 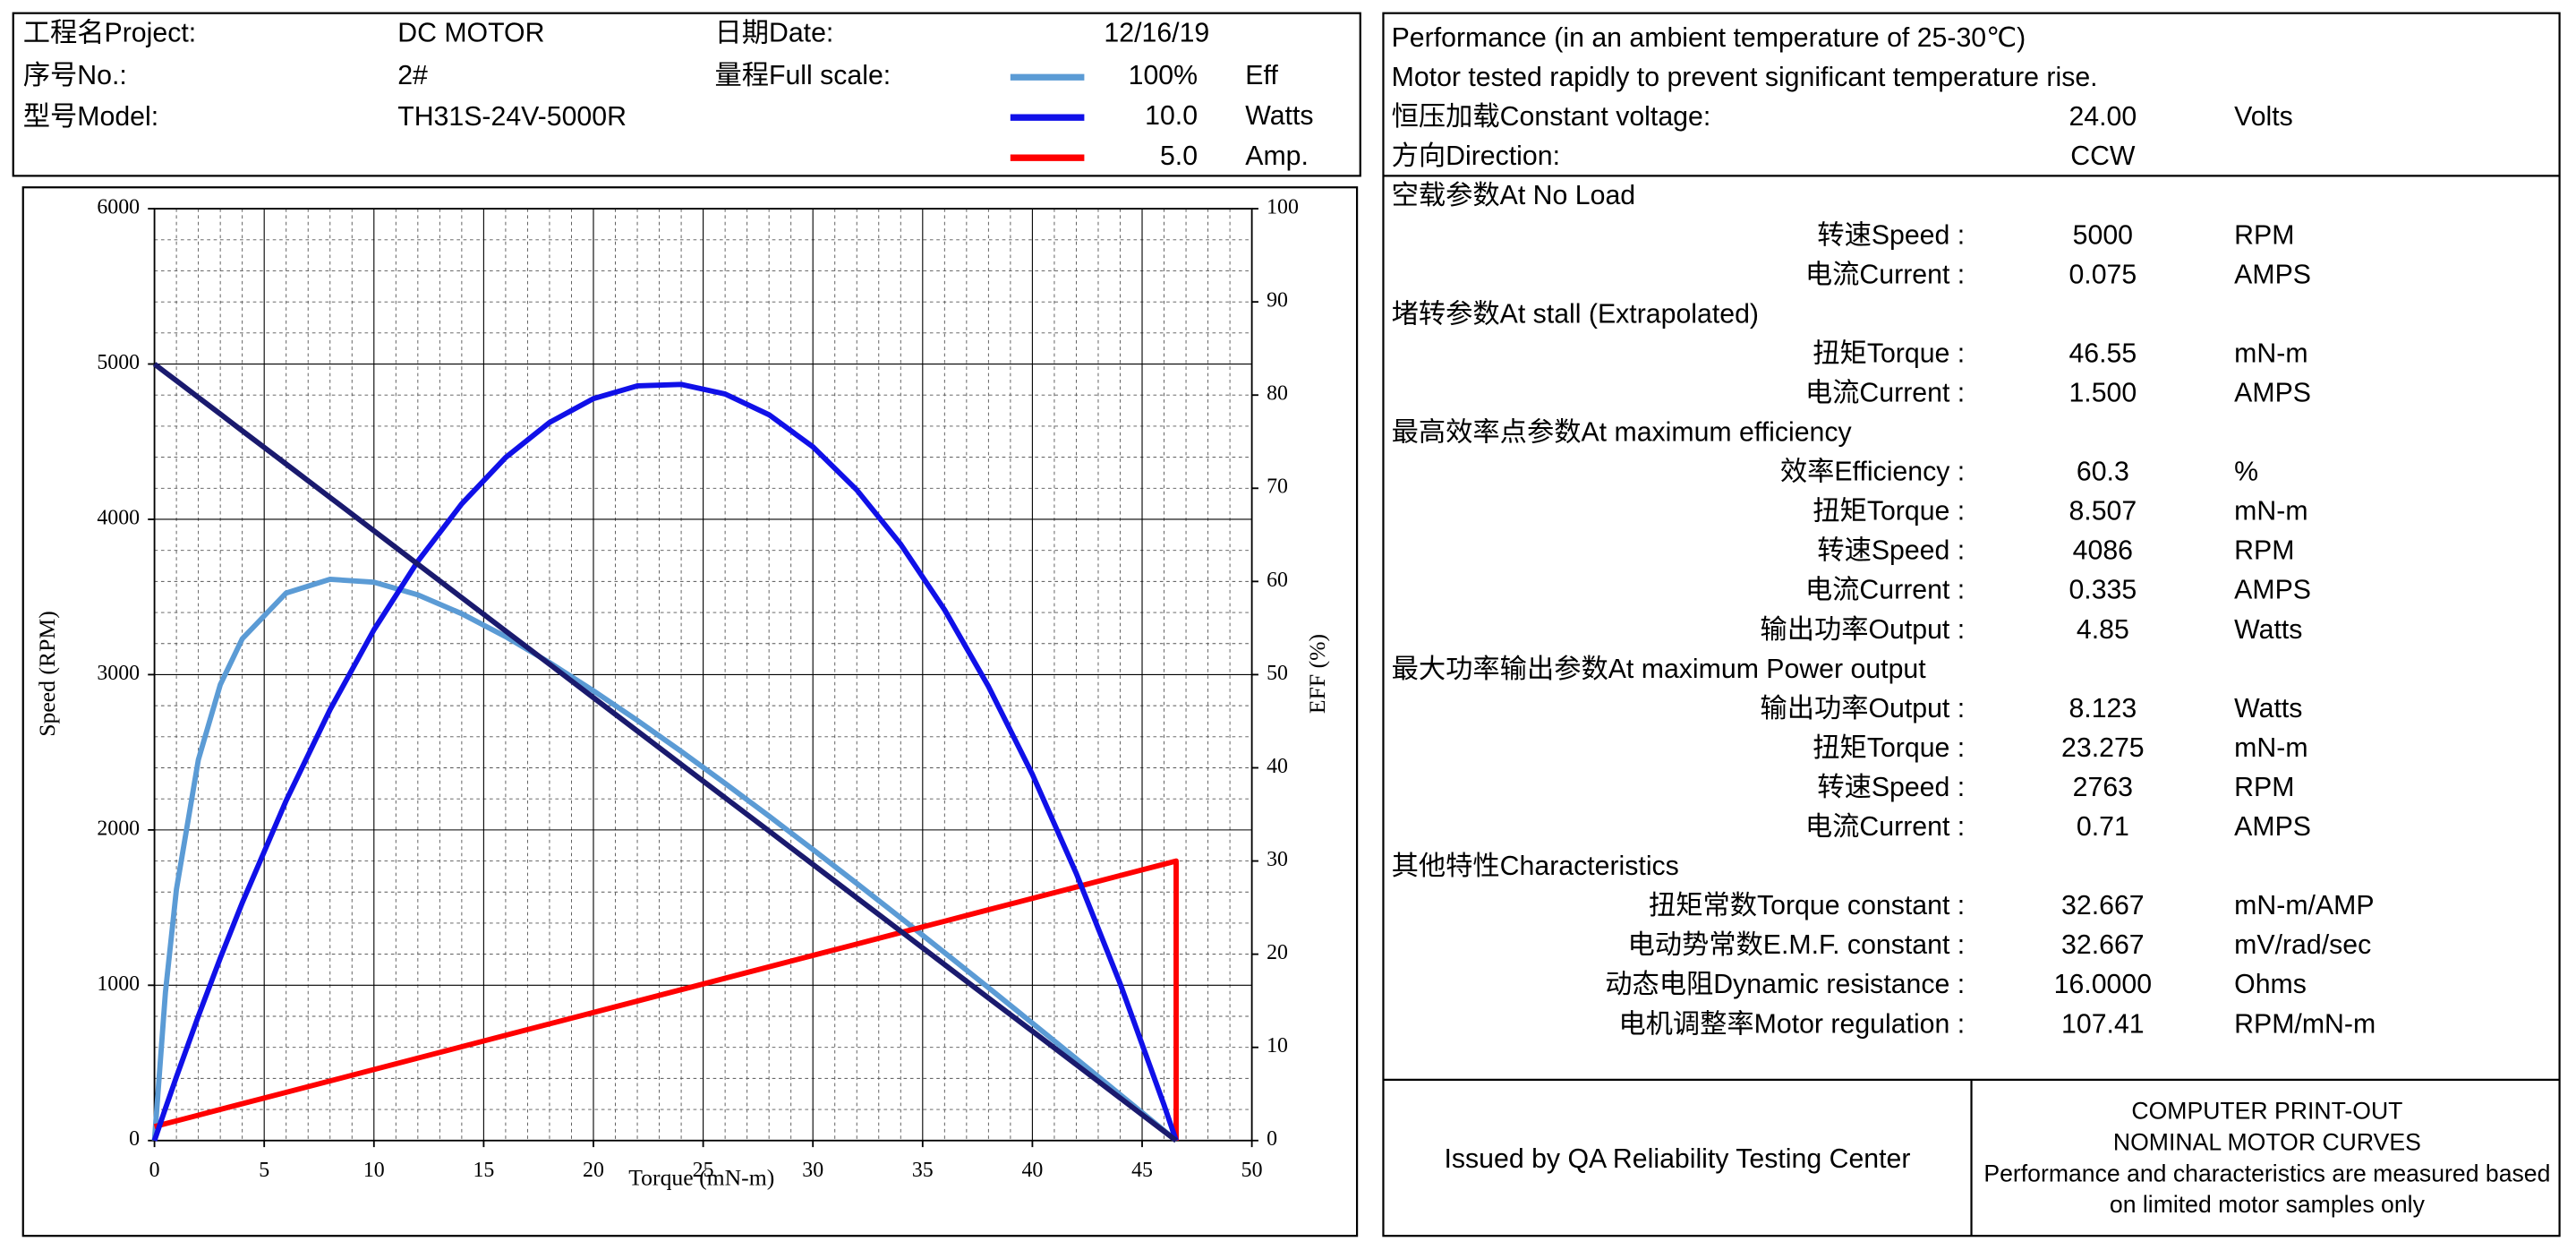 What do you see at coordinates (118, 673) in the screenshot?
I see `y-tick-label: 3000` at bounding box center [118, 673].